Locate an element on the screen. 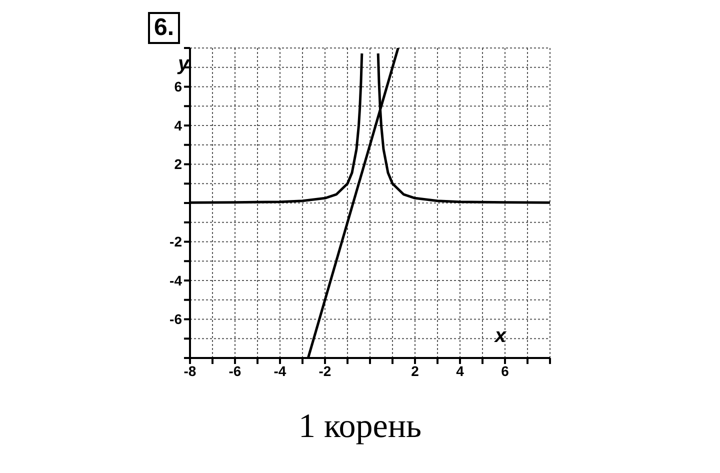  y-tick-label: 2 is located at coordinates (178, 164).